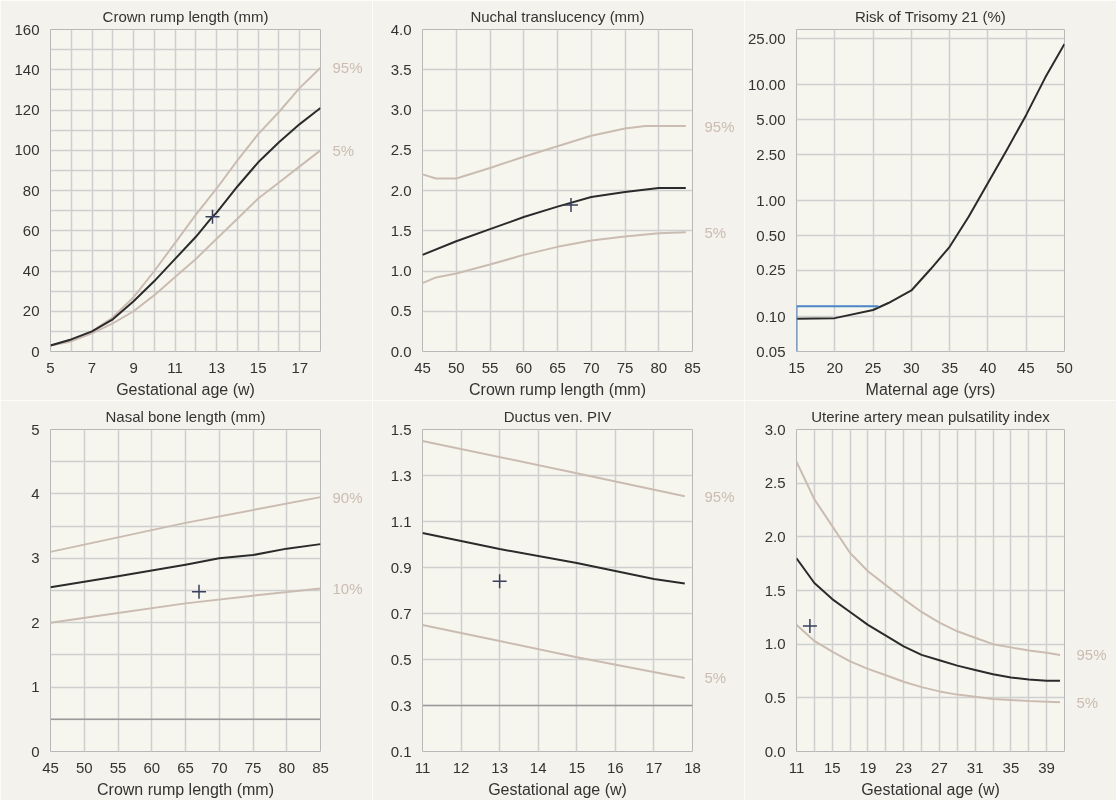  I want to click on x-tick-label: 70, so click(219, 767).